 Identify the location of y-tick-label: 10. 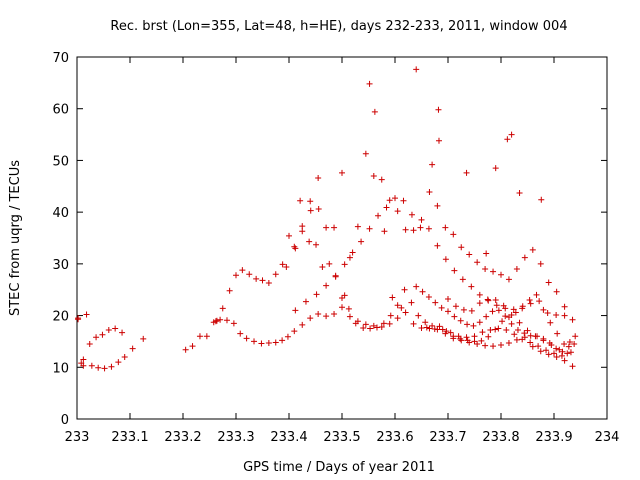
(60, 368).